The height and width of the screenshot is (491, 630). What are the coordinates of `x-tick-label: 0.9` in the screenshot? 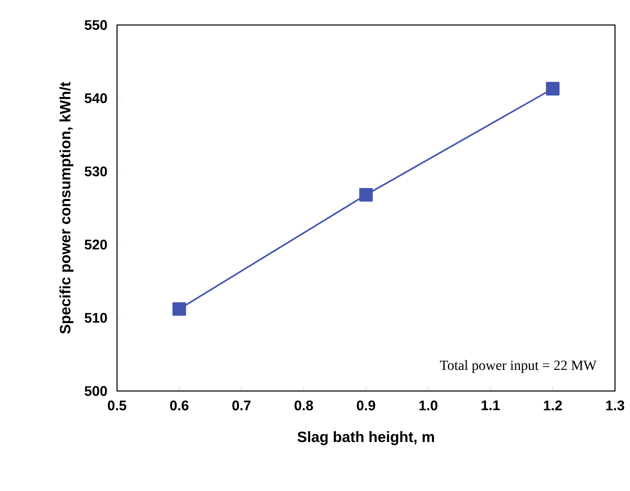 It's located at (366, 405).